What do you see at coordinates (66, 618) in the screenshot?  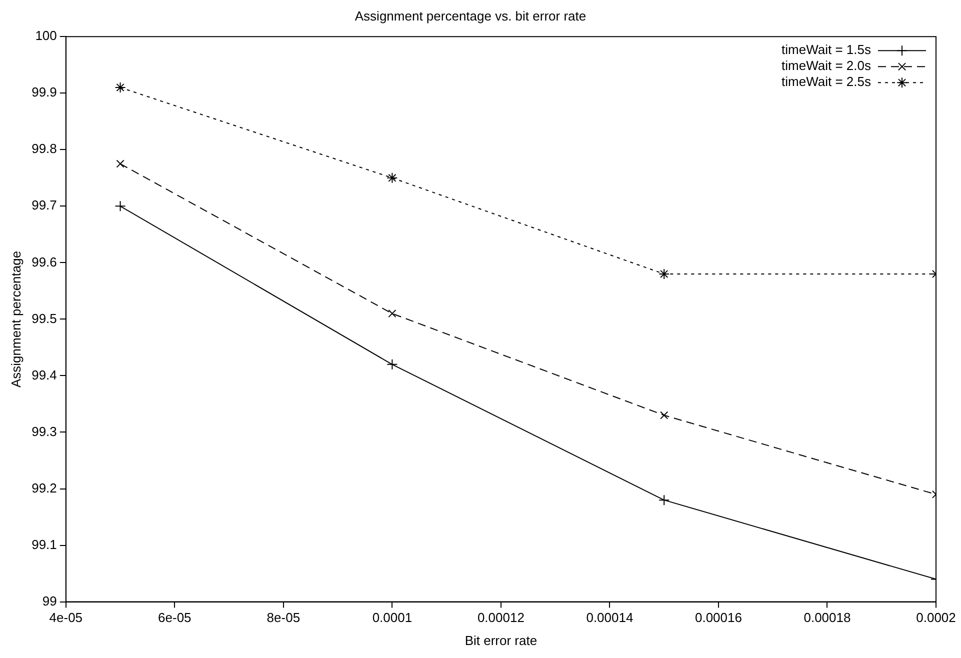 I see `x-tick-label: 4e-05` at bounding box center [66, 618].